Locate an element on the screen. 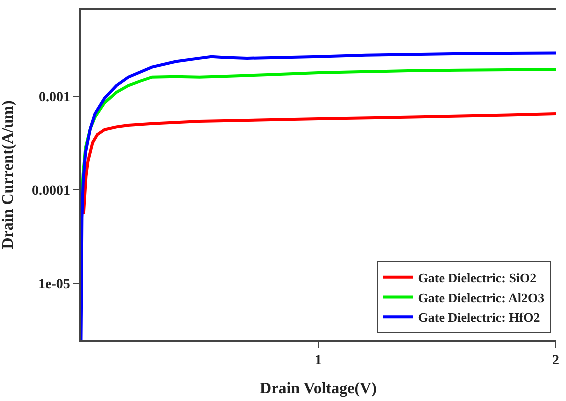 Image resolution: width=566 pixels, height=401 pixels. x-axis-title: Drain Voltage(V) is located at coordinates (318, 389).